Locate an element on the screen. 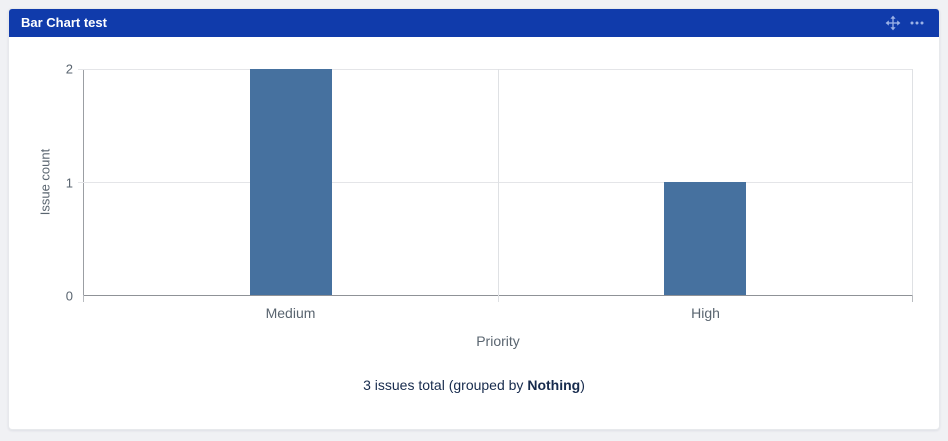 The height and width of the screenshot is (441, 948). x-label-medium: Medium is located at coordinates (290, 313).